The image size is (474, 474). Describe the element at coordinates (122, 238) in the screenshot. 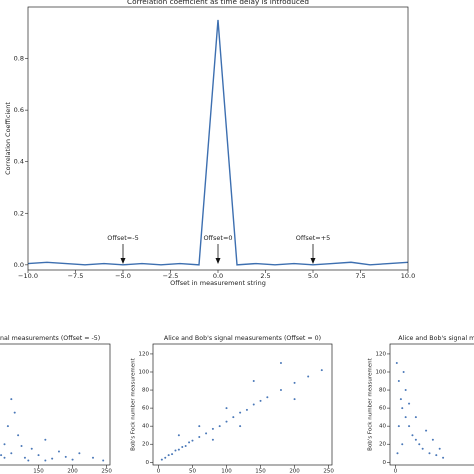

I see `annotation: Offset=-5` at that location.